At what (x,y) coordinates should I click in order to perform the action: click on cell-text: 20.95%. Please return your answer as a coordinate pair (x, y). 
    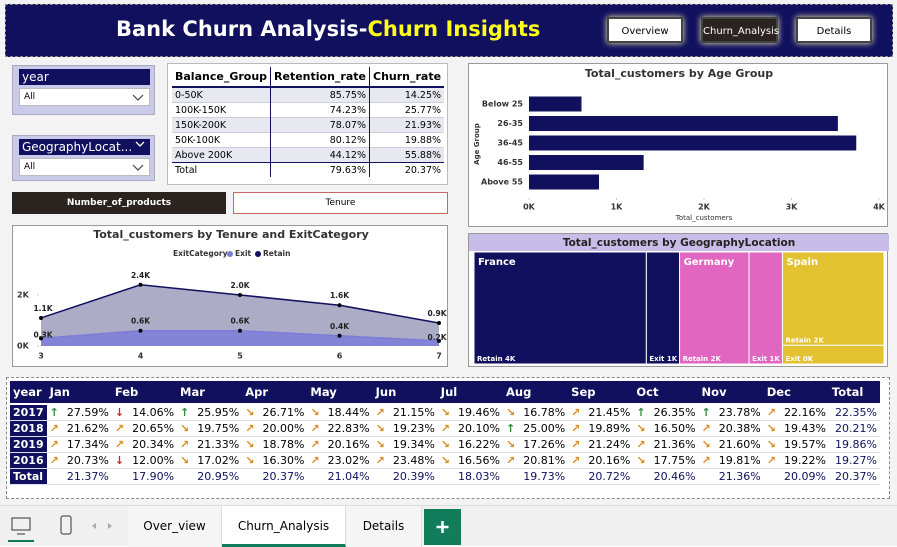
    Looking at the image, I should click on (218, 476).